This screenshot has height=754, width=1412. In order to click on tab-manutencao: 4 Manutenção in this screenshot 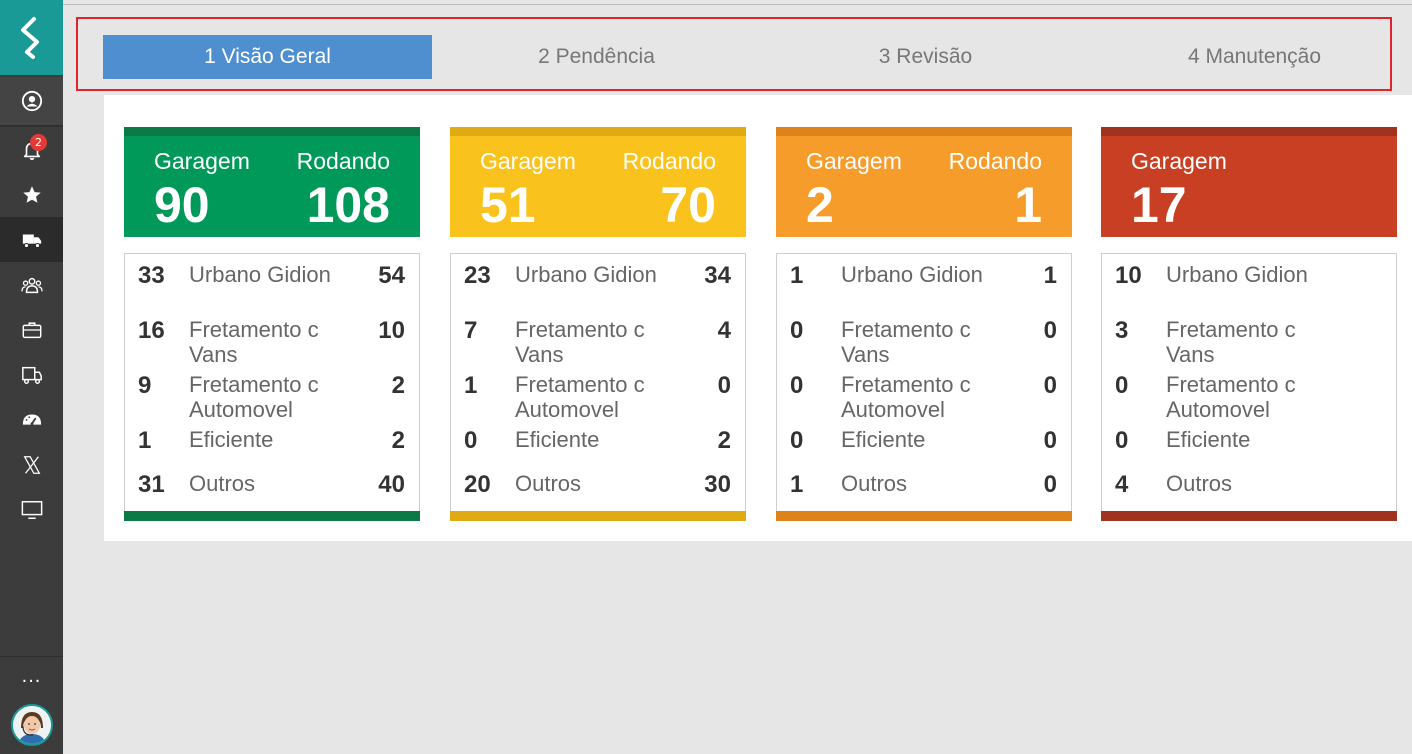, I will do `click(1254, 56)`.